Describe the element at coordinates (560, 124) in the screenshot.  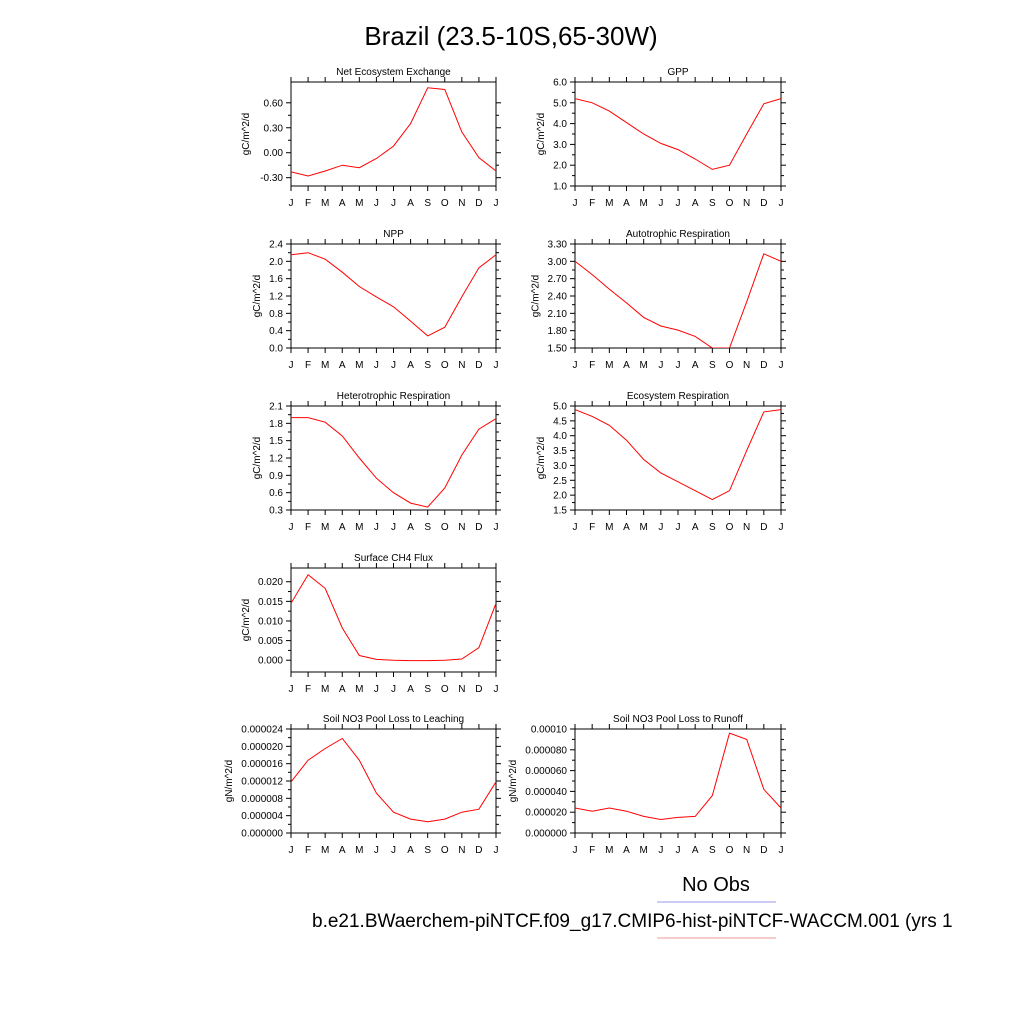
I see `y-tick-label: 4.0` at that location.